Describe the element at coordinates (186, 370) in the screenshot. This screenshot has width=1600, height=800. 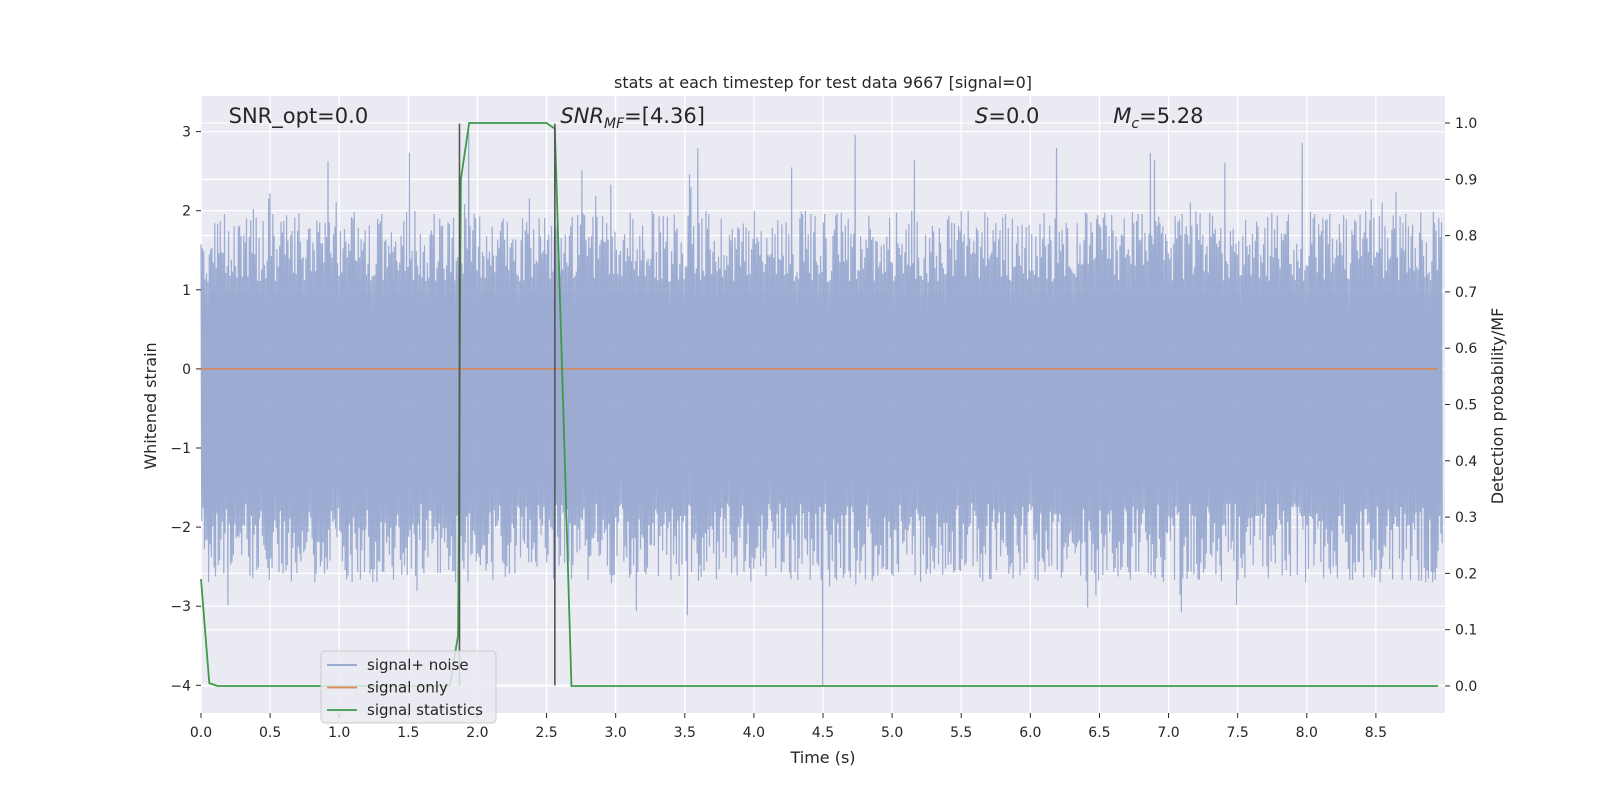
I see `y-tick-label: 0` at that location.